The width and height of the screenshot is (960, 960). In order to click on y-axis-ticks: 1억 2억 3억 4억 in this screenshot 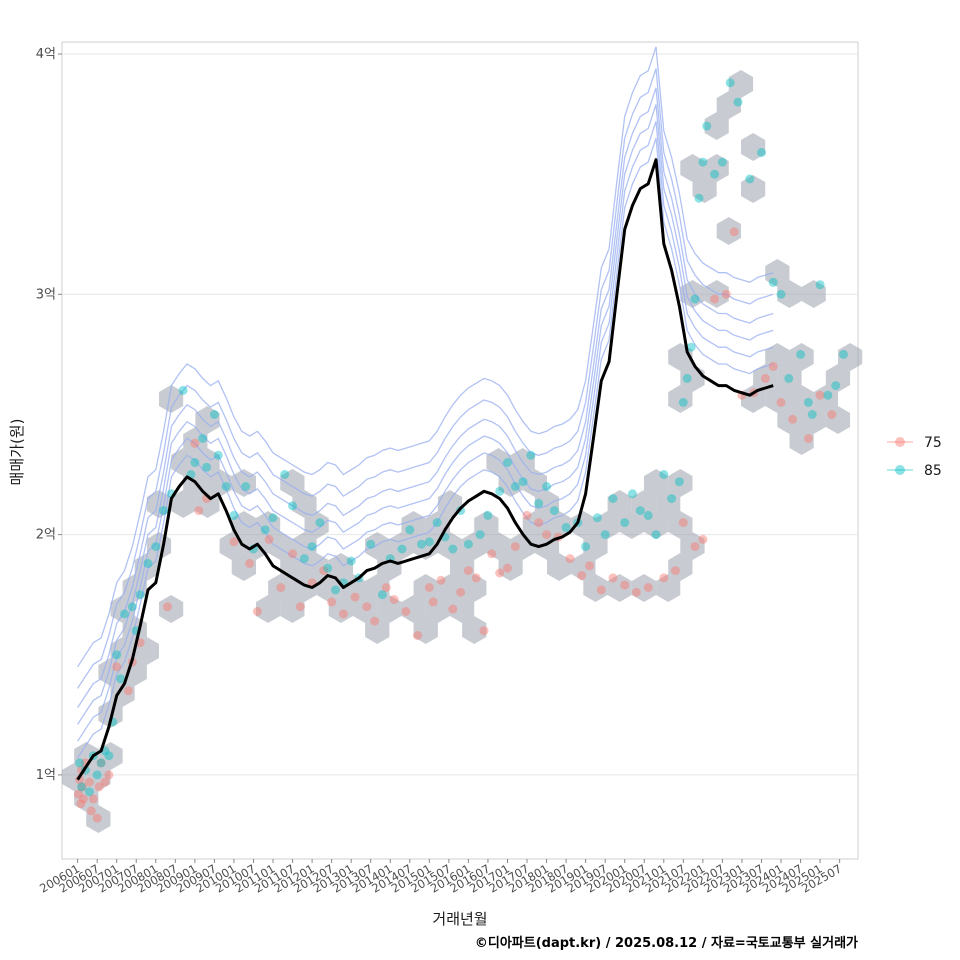, I will do `click(49, 415)`.